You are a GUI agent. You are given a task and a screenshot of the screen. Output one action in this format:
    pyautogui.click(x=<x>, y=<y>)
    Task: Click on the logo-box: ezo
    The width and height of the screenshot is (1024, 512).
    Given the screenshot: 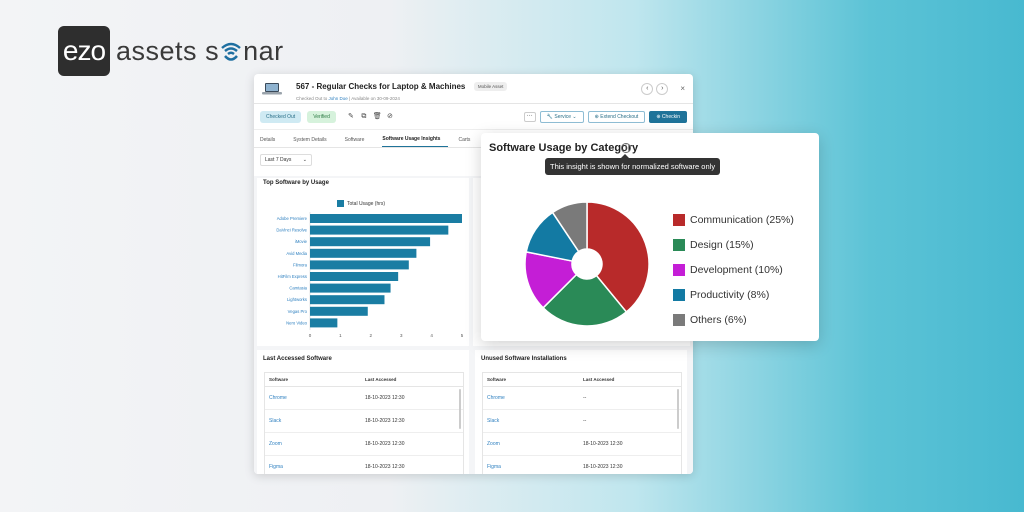 What is the action you would take?
    pyautogui.click(x=84, y=51)
    